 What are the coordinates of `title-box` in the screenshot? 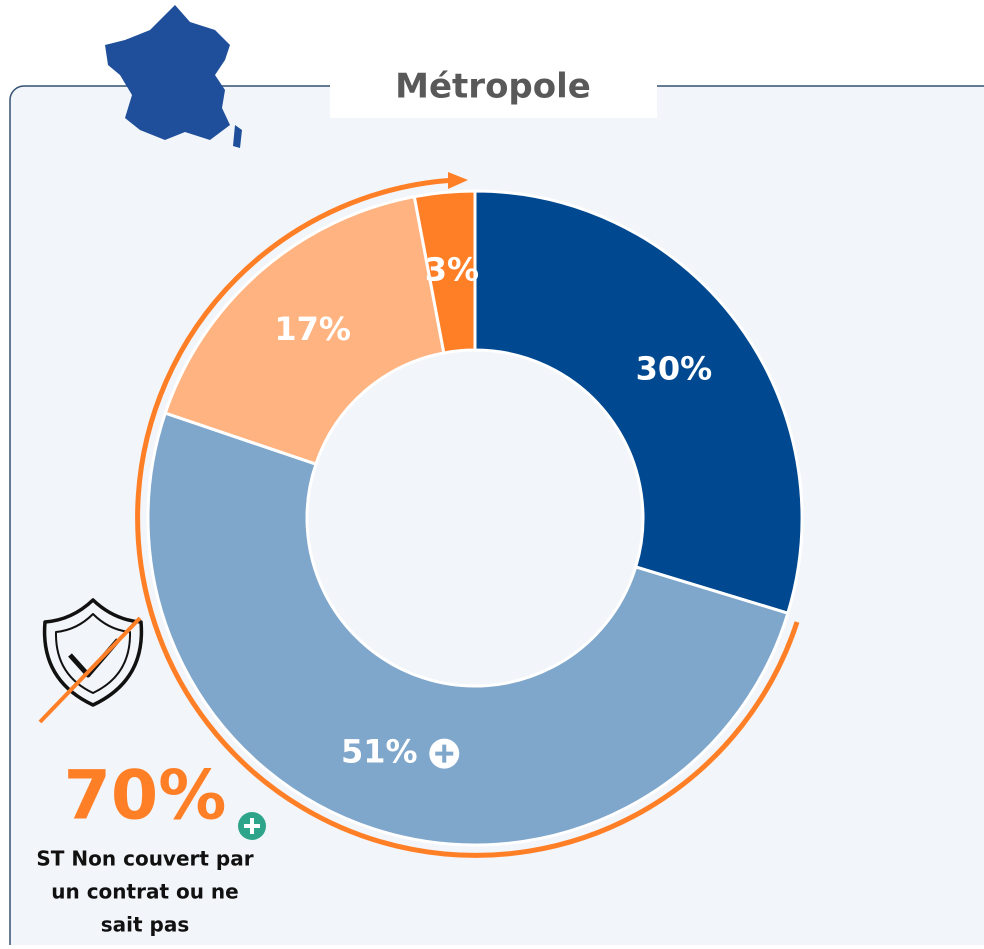 It's located at (493, 88).